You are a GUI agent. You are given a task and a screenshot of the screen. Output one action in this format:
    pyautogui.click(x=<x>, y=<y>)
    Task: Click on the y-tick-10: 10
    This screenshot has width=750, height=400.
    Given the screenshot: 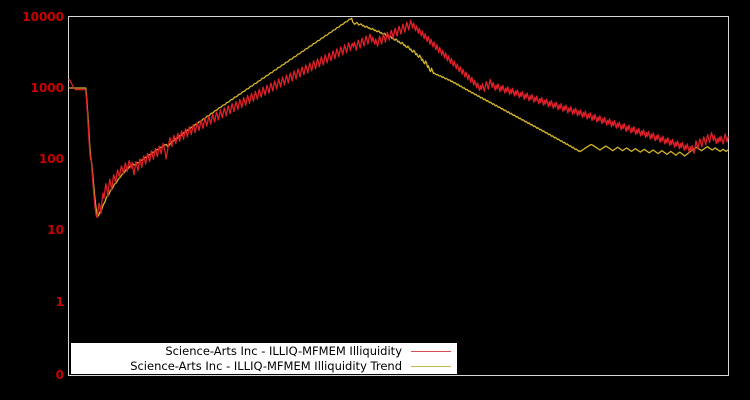 What is the action you would take?
    pyautogui.click(x=55, y=230)
    